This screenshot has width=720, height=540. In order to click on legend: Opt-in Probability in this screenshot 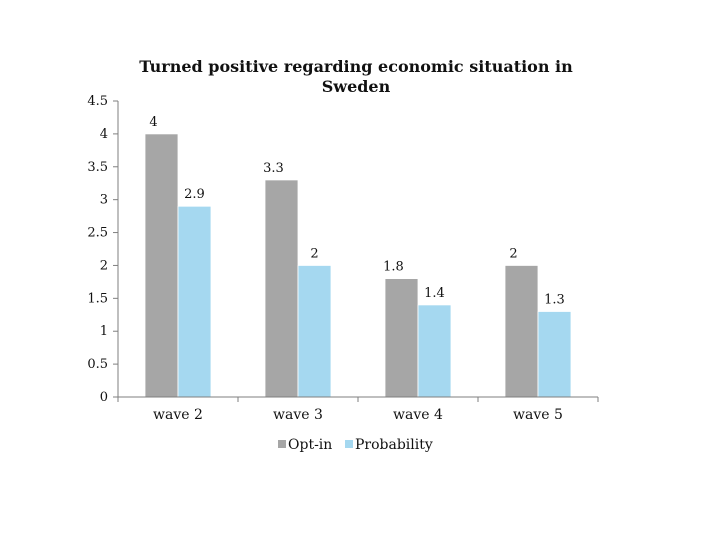, I will do `click(355, 445)`.